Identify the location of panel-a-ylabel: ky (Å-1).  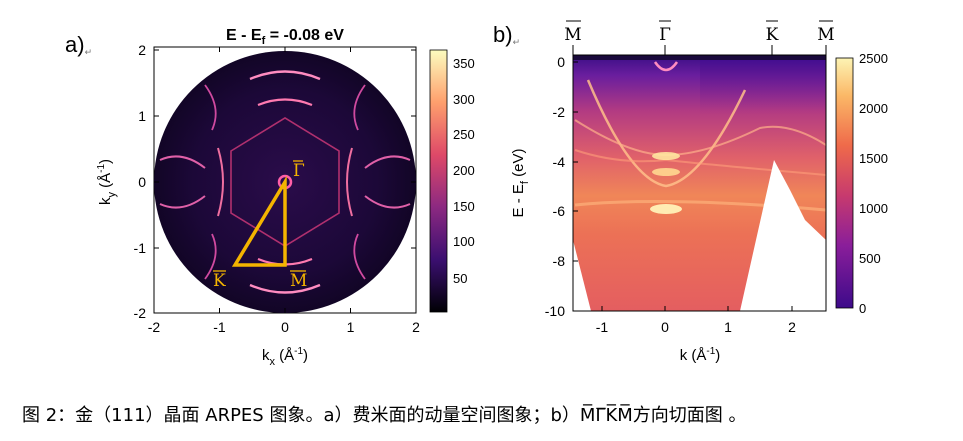
(107, 182).